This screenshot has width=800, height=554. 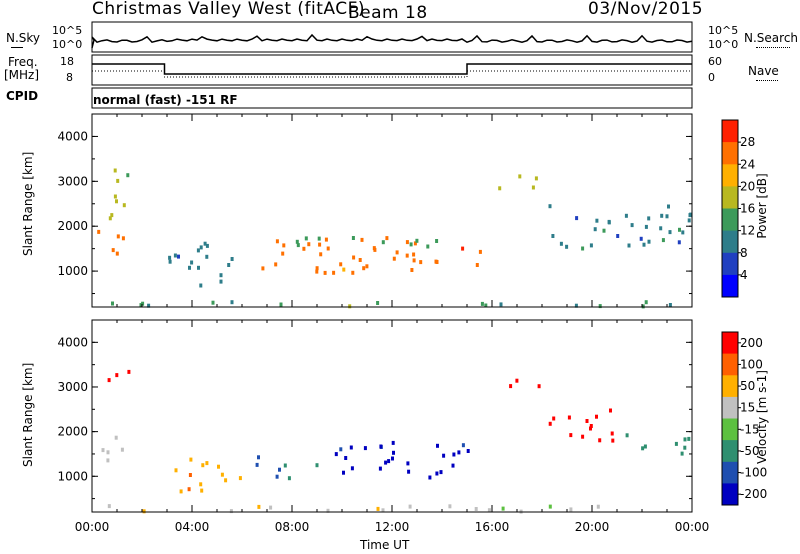 What do you see at coordinates (692, 527) in the screenshot?
I see `x-tick-label: 00:00` at bounding box center [692, 527].